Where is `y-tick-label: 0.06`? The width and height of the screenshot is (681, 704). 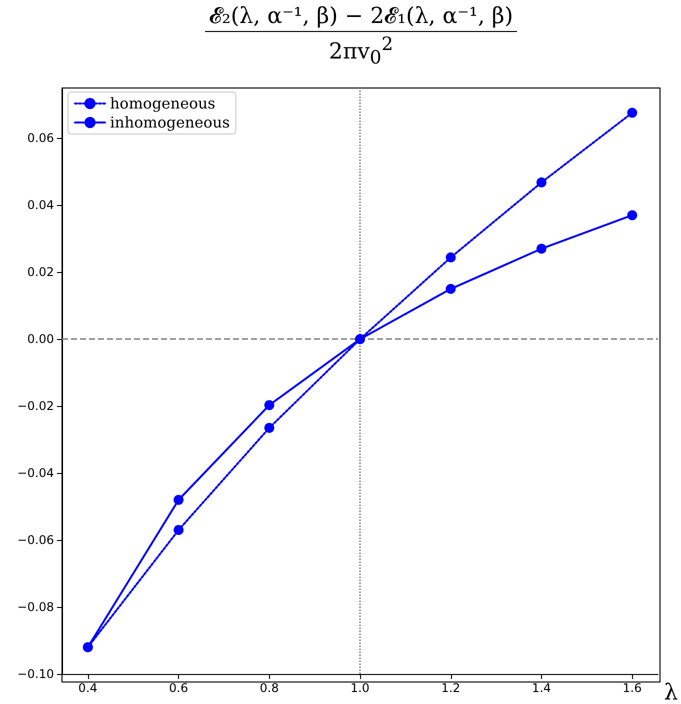 y-tick-label: 0.06 is located at coordinates (40, 138).